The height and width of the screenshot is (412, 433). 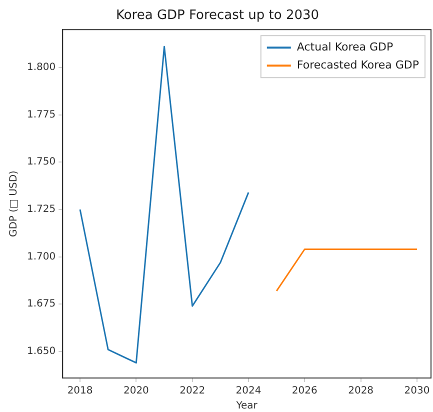 What do you see at coordinates (218, 16) in the screenshot?
I see `chart-title: Korea GDP Forecast up to 2030` at bounding box center [218, 16].